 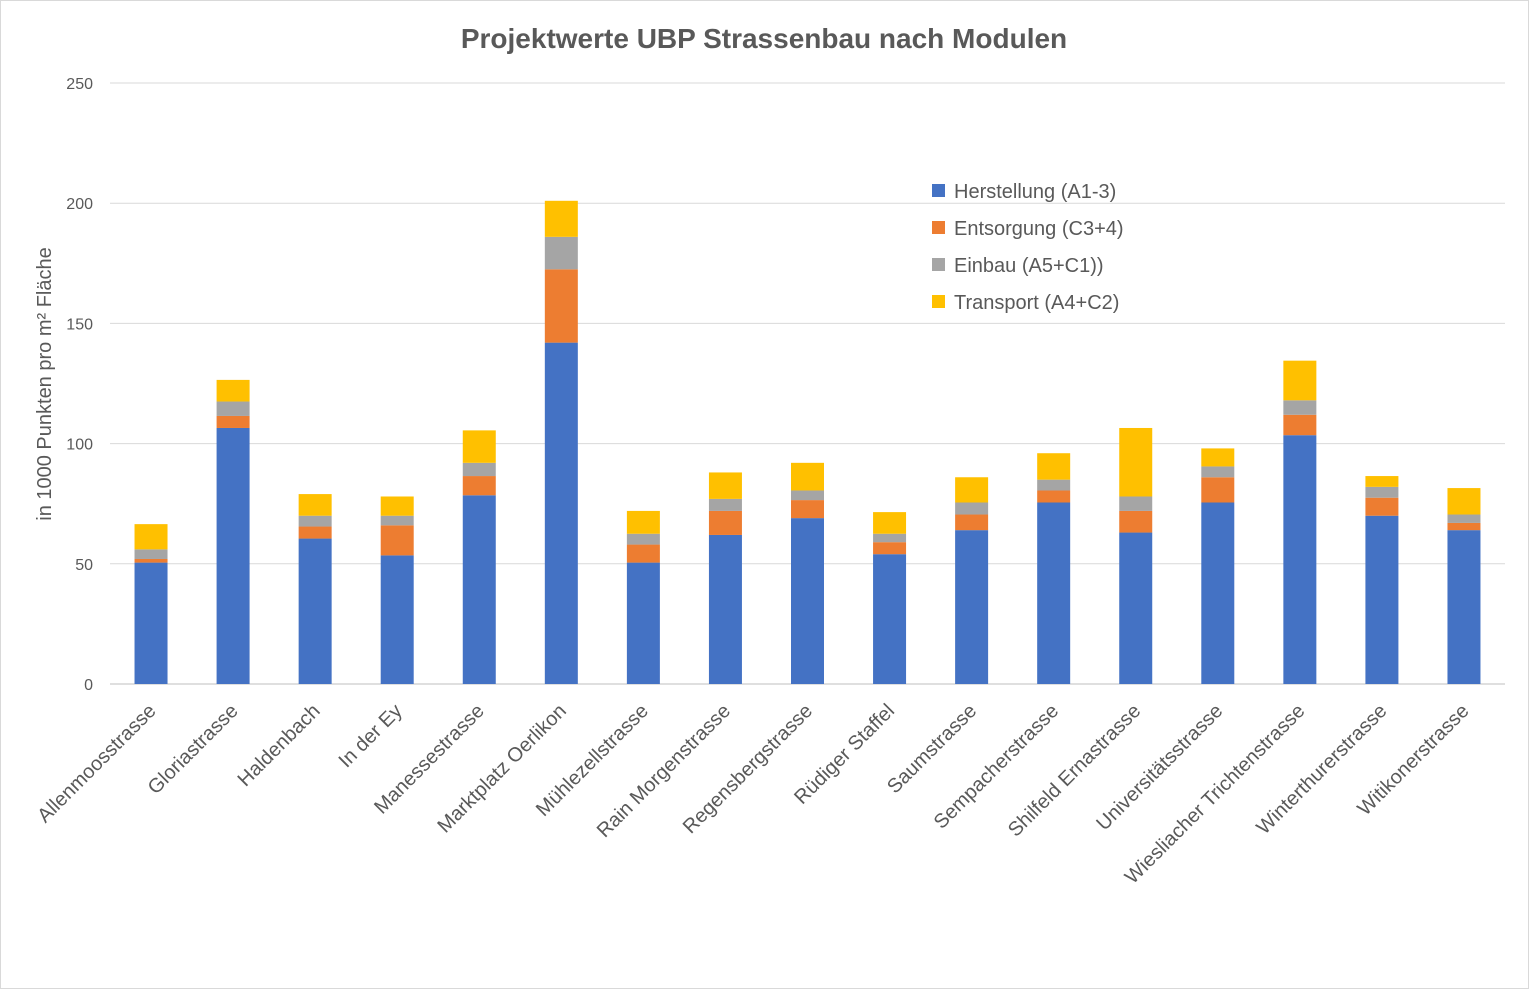 I want to click on legend-label: Entsorgung (C3+4), so click(x=1039, y=229).